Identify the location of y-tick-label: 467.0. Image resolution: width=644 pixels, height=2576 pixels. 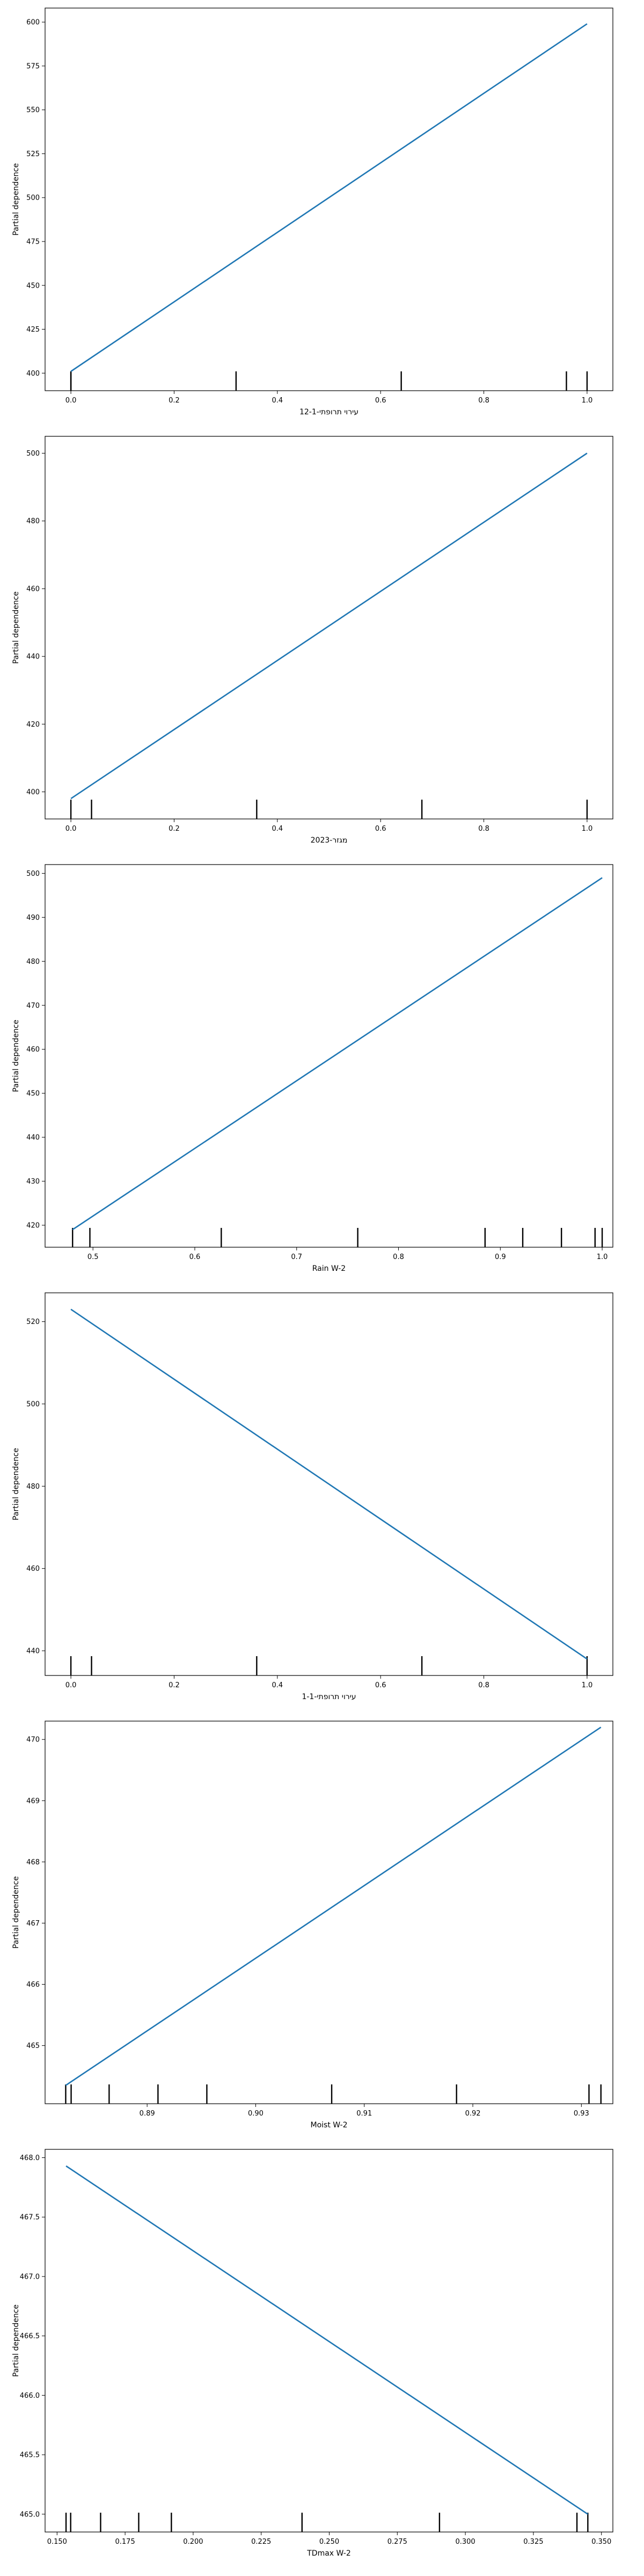
(30, 2277).